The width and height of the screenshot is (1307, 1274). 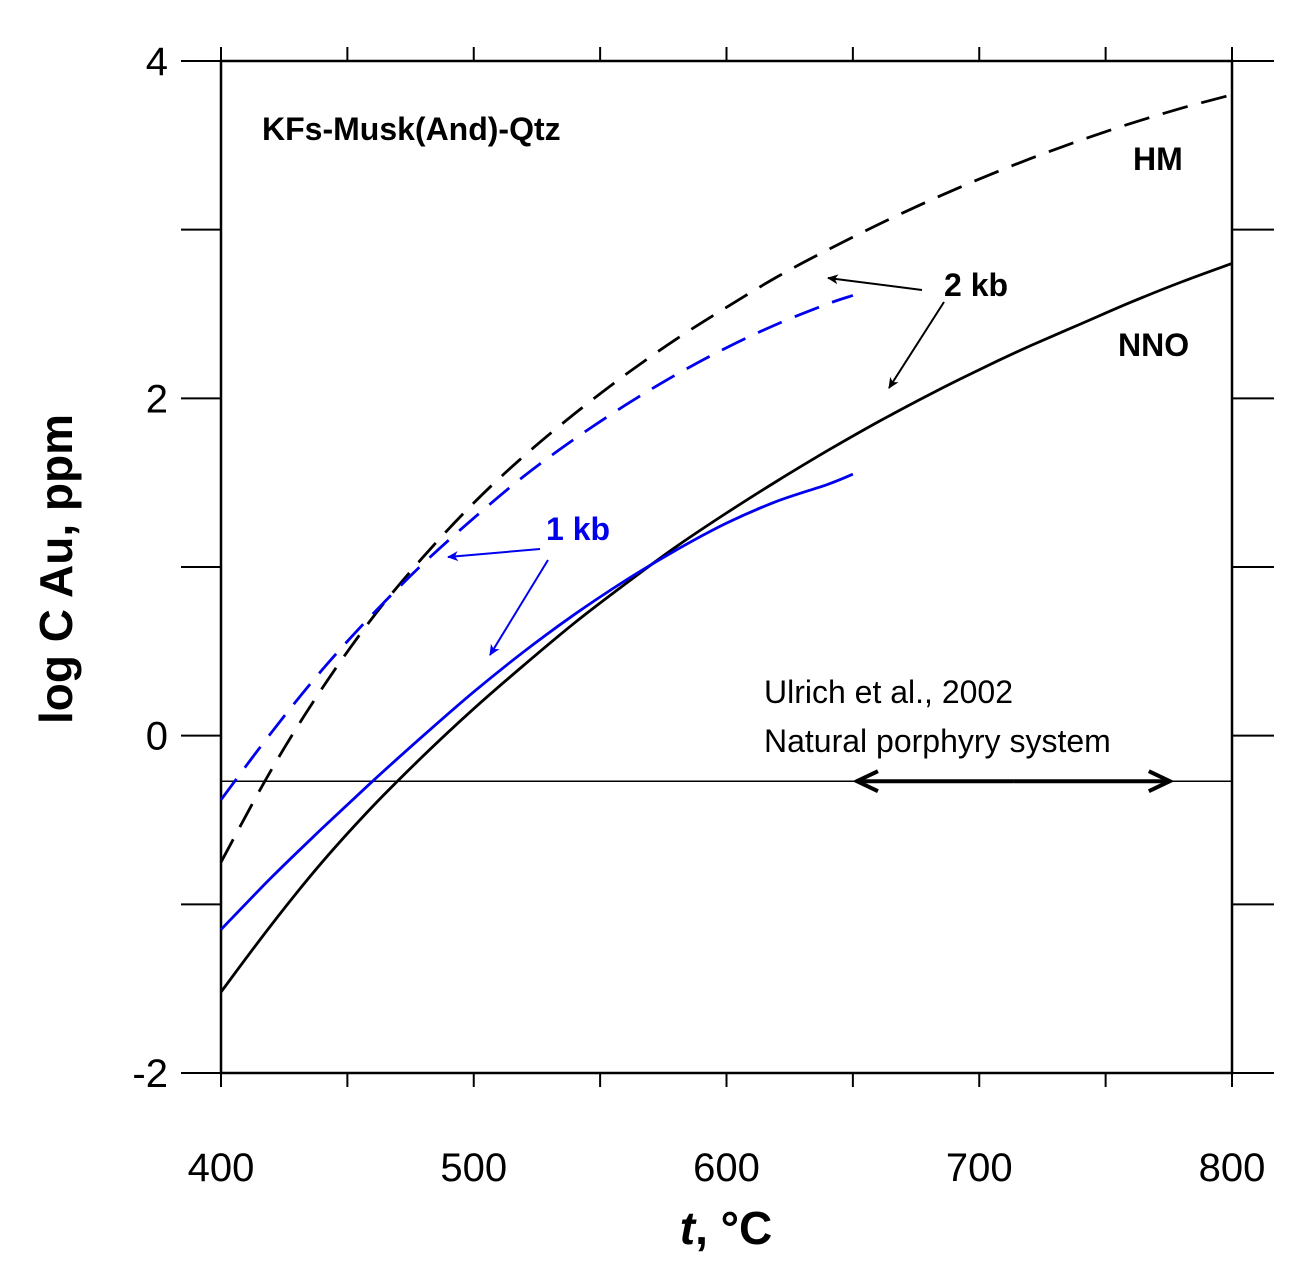 What do you see at coordinates (979, 1168) in the screenshot?
I see `x-tick-label: 700` at bounding box center [979, 1168].